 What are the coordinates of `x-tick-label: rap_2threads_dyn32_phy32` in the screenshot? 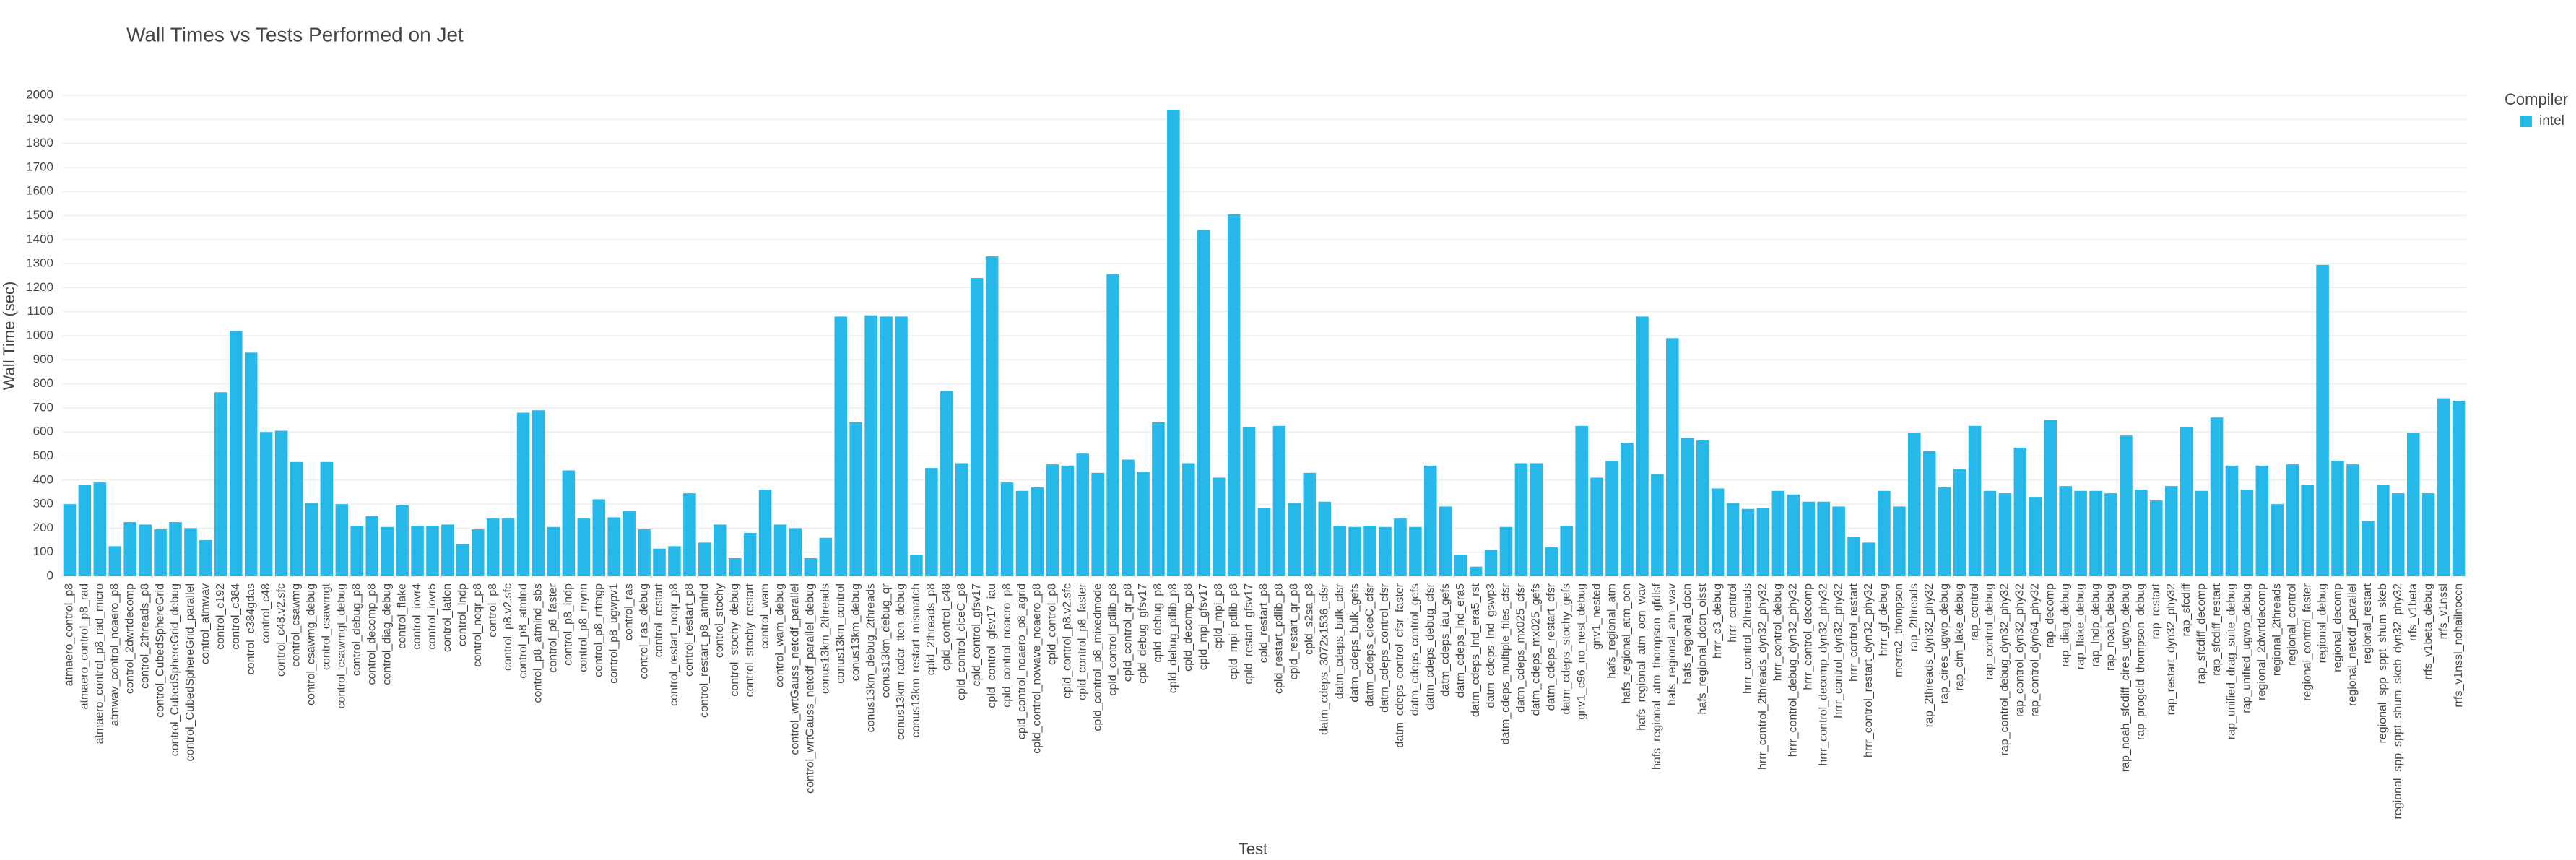 It's located at (1929, 655).